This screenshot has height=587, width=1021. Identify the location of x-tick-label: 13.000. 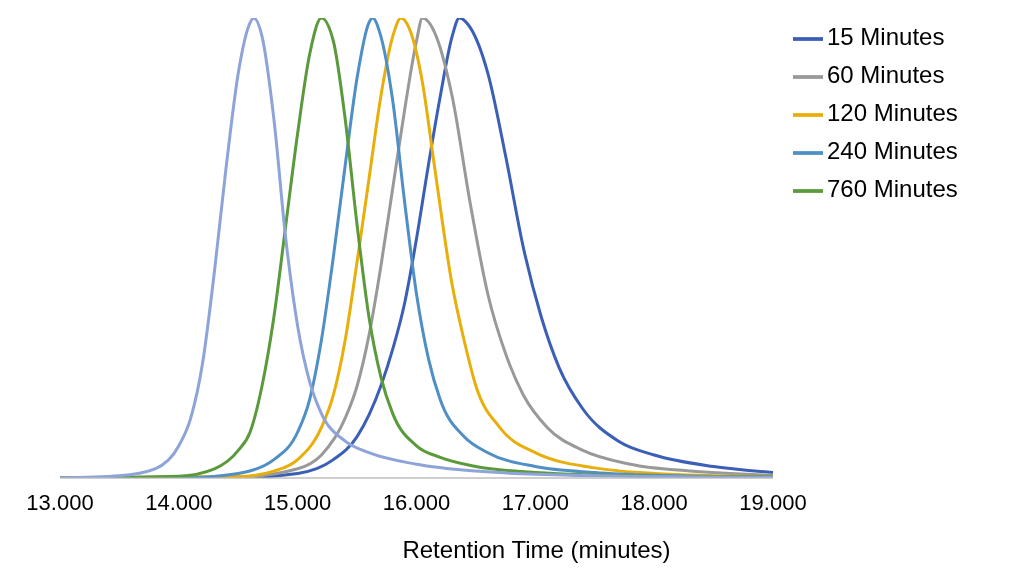
(60, 502).